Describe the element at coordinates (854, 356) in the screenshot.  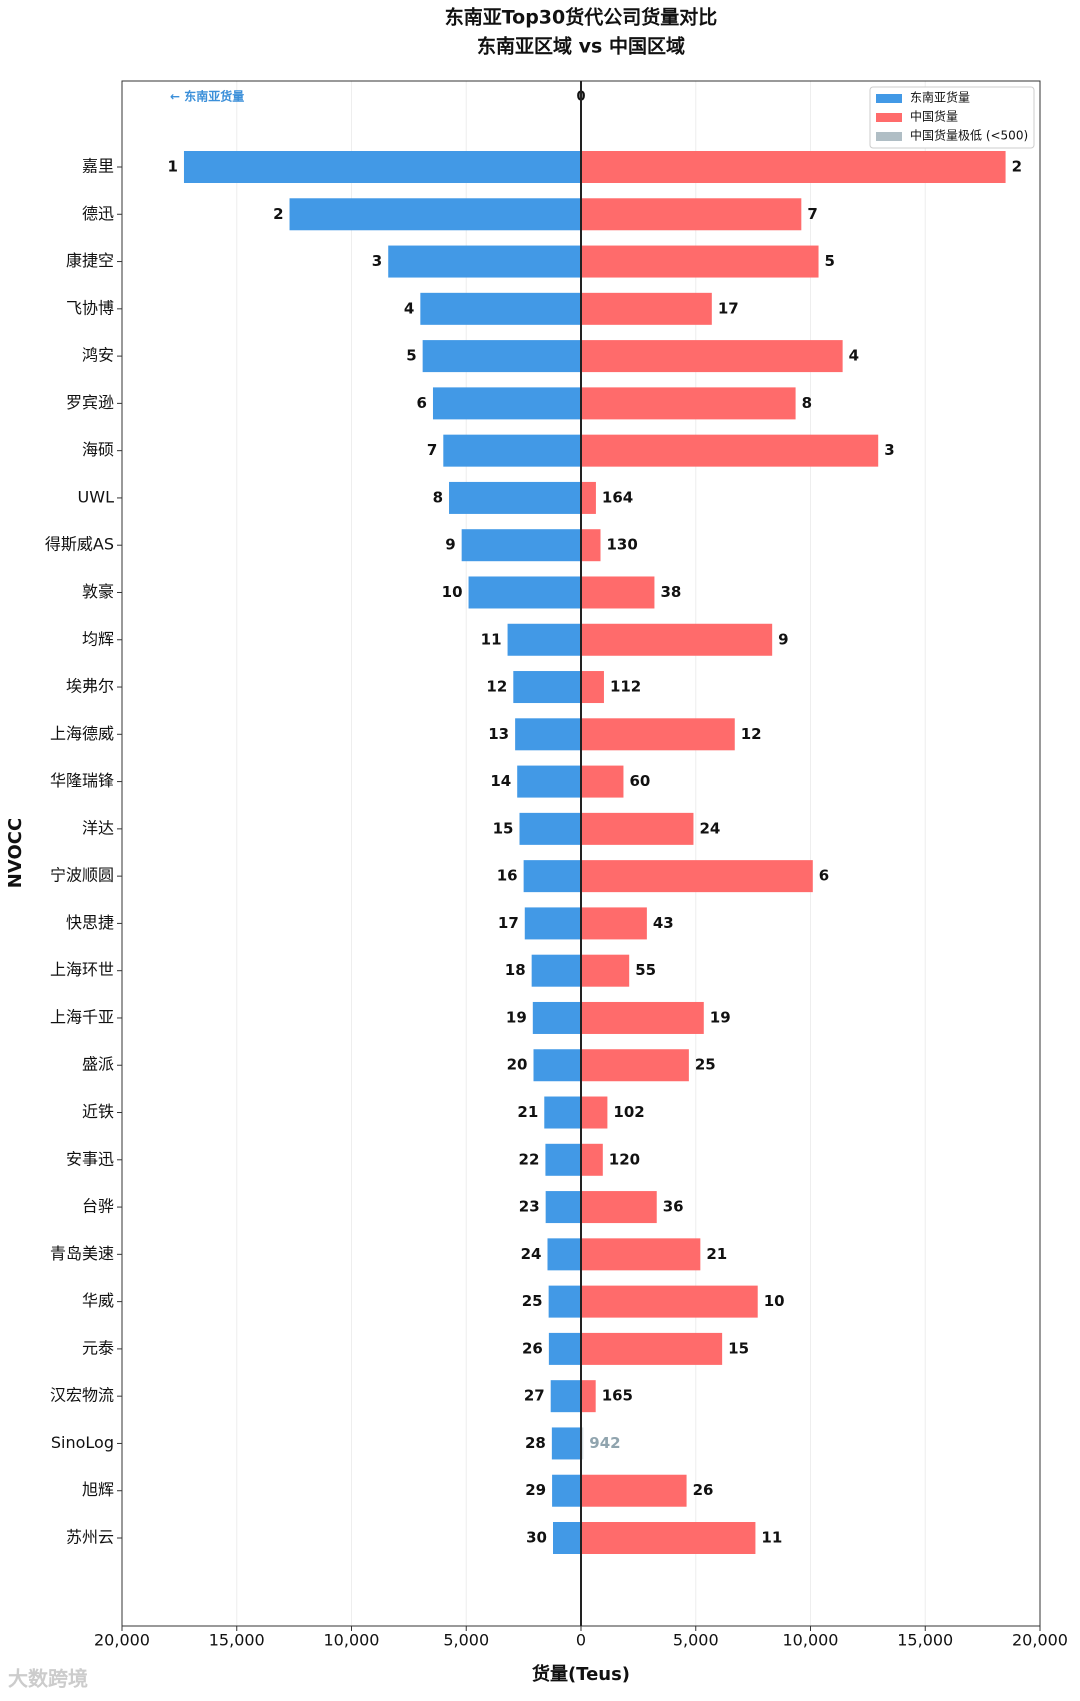
I see `rank-label: 4` at that location.